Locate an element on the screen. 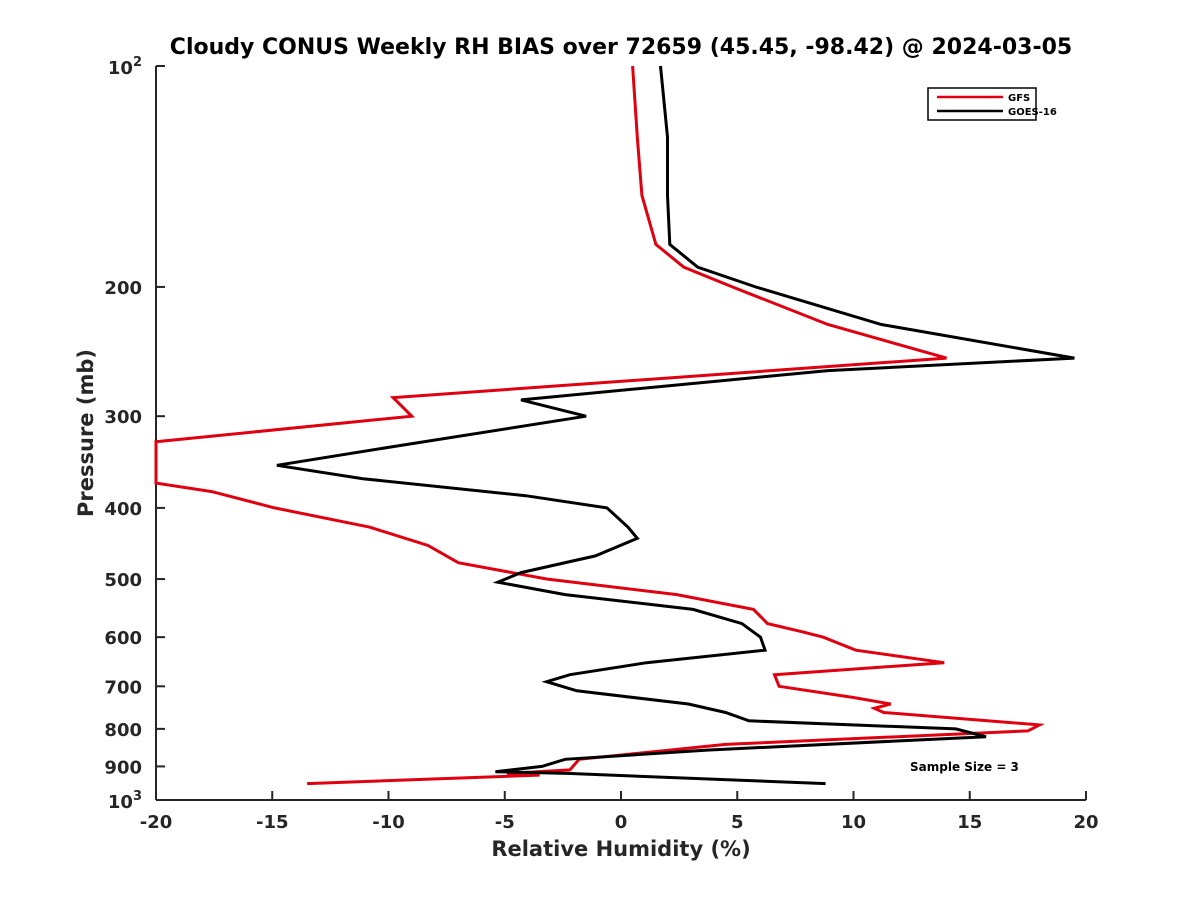  y-tick-label: 10³ is located at coordinates (125, 801).